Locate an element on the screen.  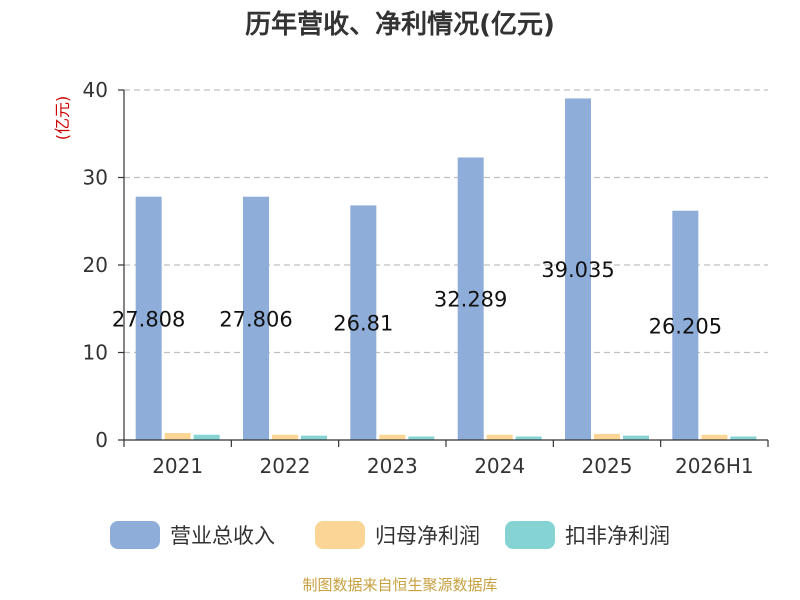
legend-item: 营业总收入 is located at coordinates (192, 535).